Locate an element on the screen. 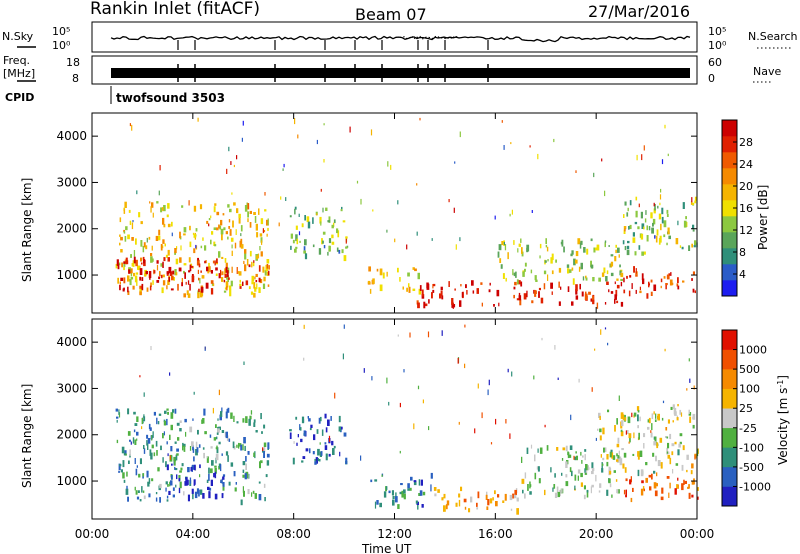  colorbar-swatch is located at coordinates (729, 398).